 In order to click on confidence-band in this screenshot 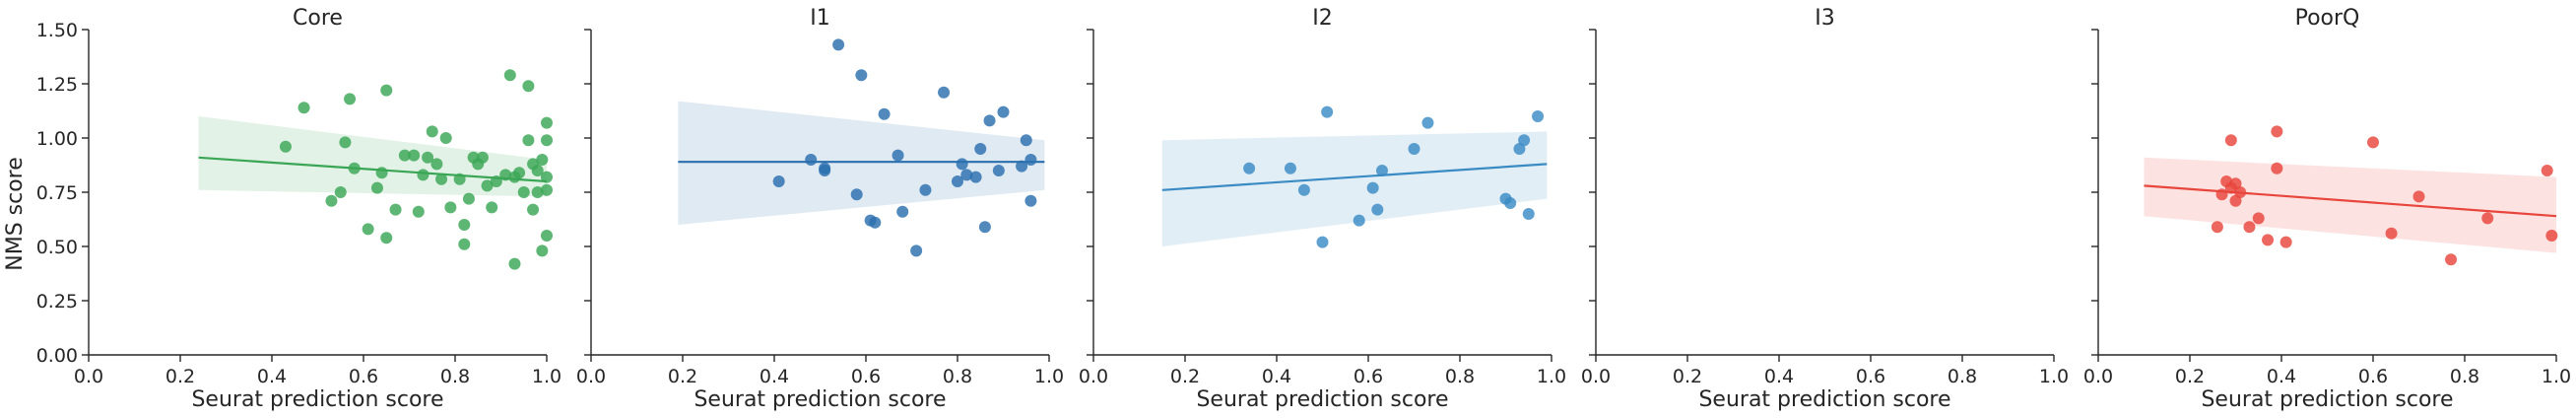, I will do `click(1355, 188)`.